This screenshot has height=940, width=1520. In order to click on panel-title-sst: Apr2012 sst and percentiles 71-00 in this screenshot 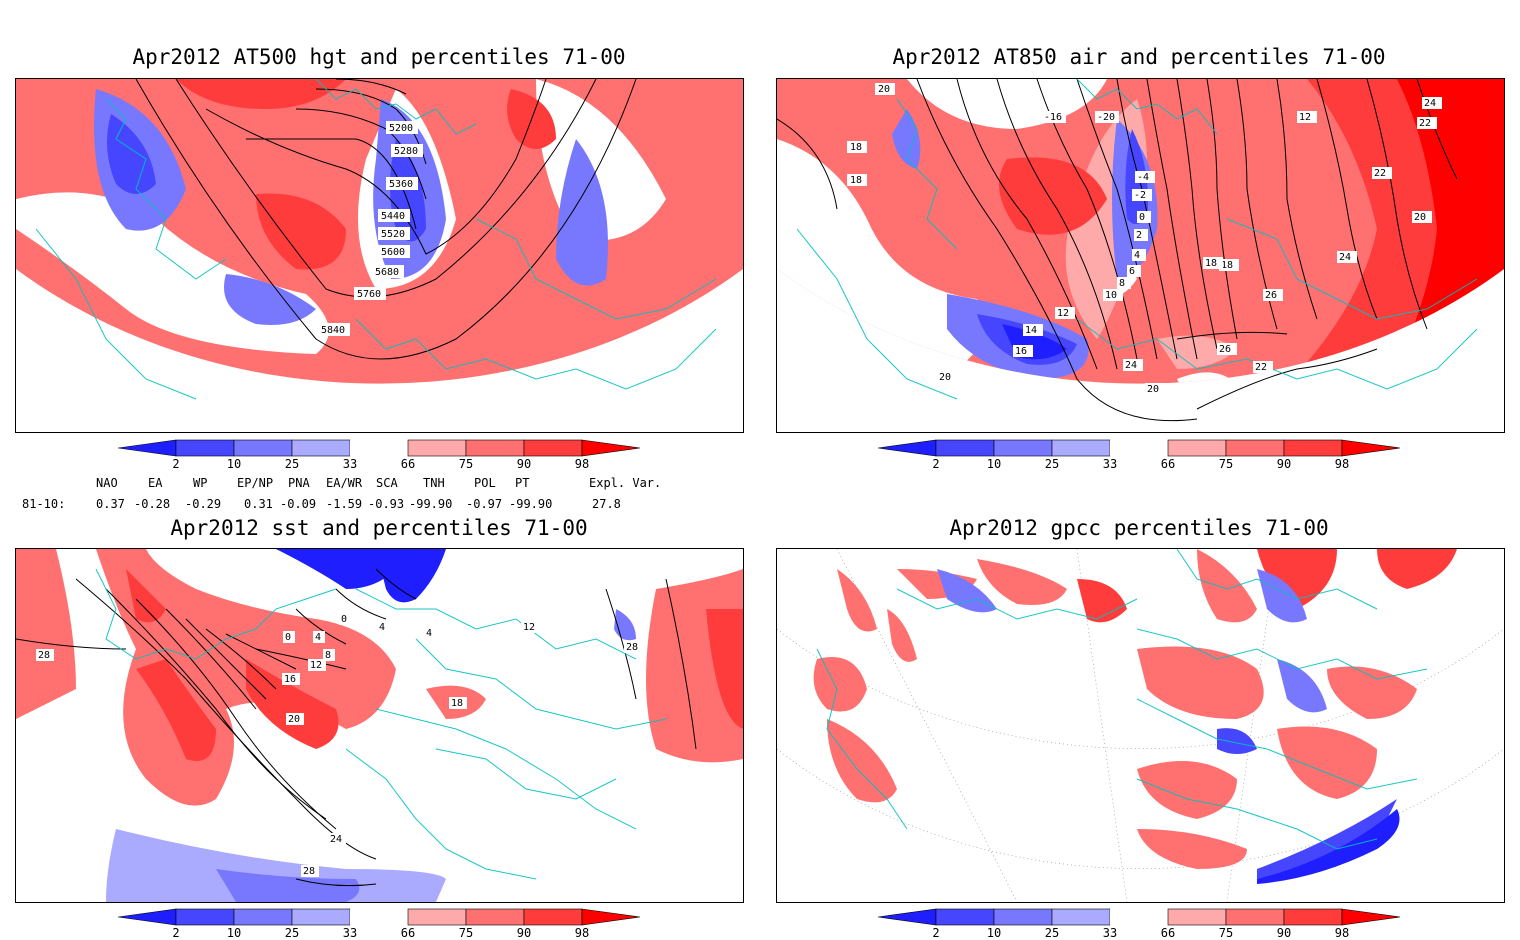, I will do `click(379, 528)`.